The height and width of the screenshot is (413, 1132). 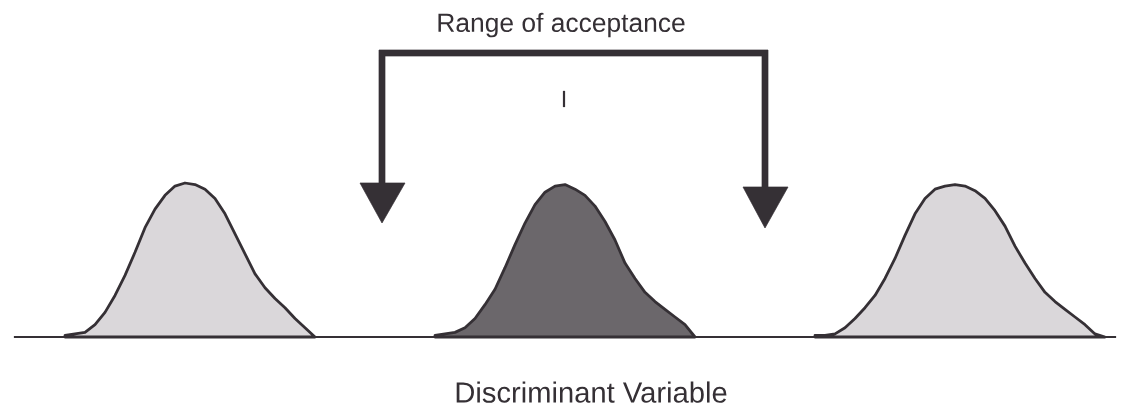 What do you see at coordinates (561, 25) in the screenshot?
I see `text: Range of acceptance` at bounding box center [561, 25].